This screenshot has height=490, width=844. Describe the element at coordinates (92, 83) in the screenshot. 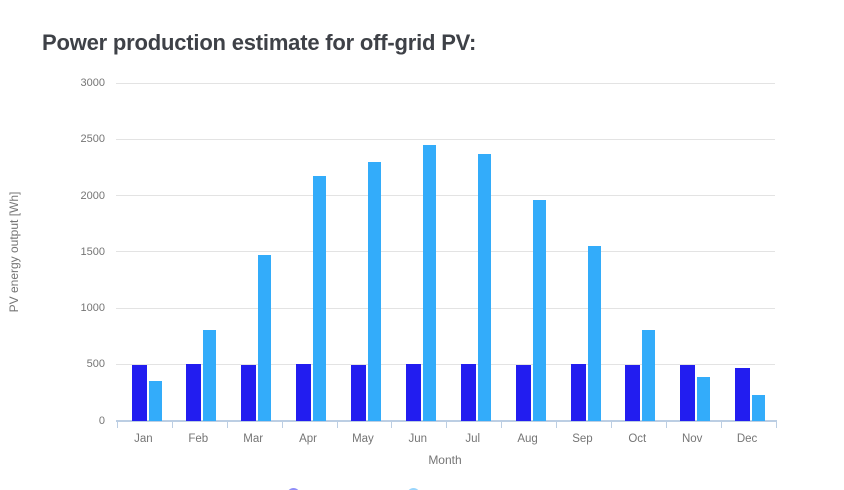

I see `y-tick-label-3000: 3000` at that location.